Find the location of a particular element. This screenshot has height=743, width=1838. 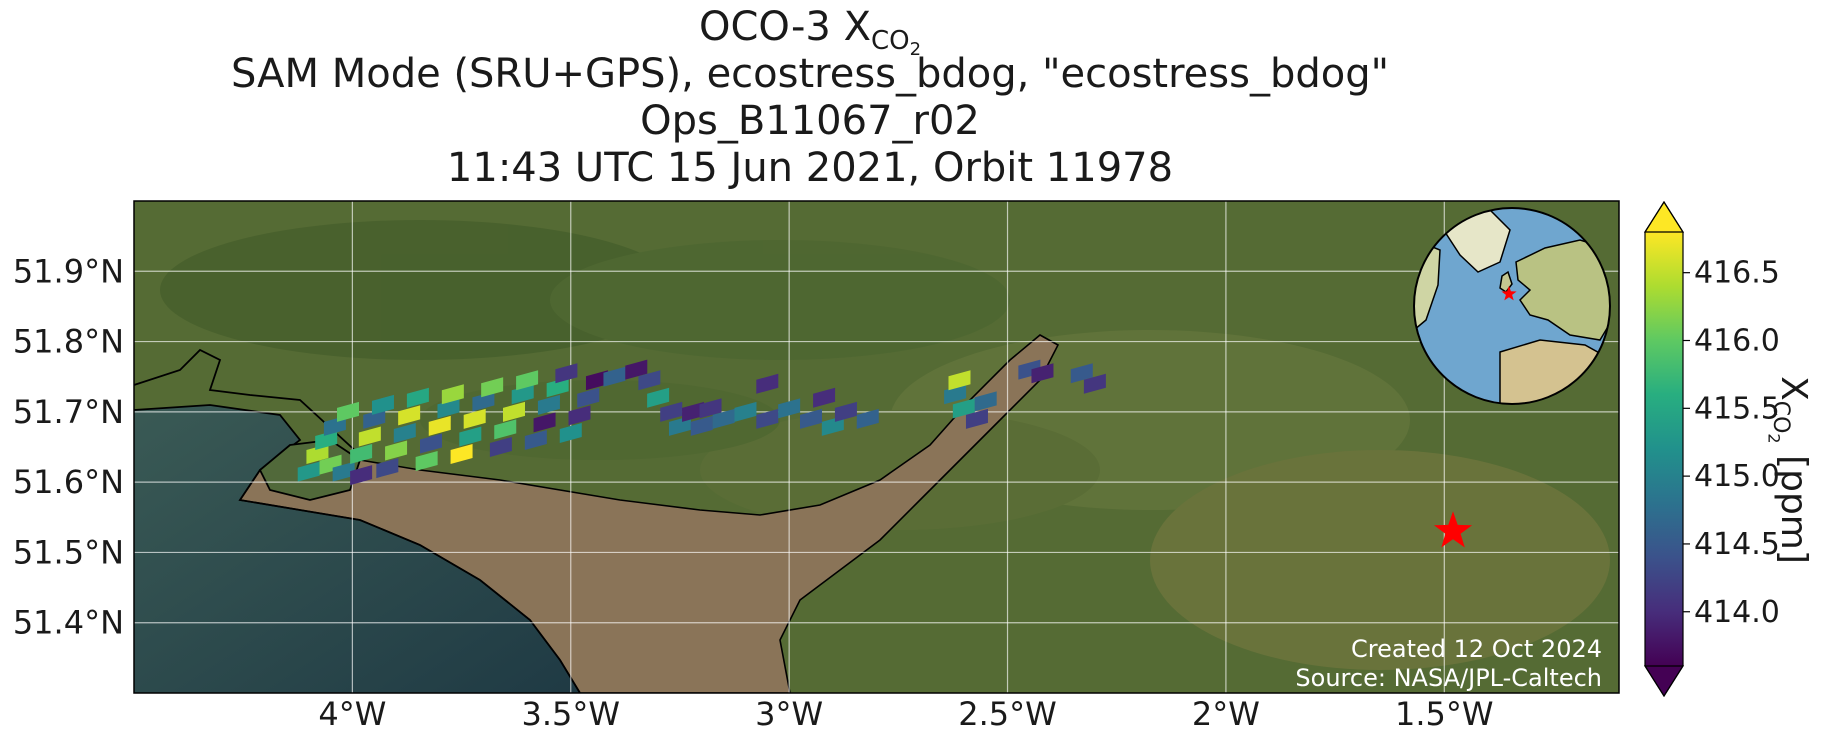

globe-location-star-icon is located at coordinates (1509, 293).